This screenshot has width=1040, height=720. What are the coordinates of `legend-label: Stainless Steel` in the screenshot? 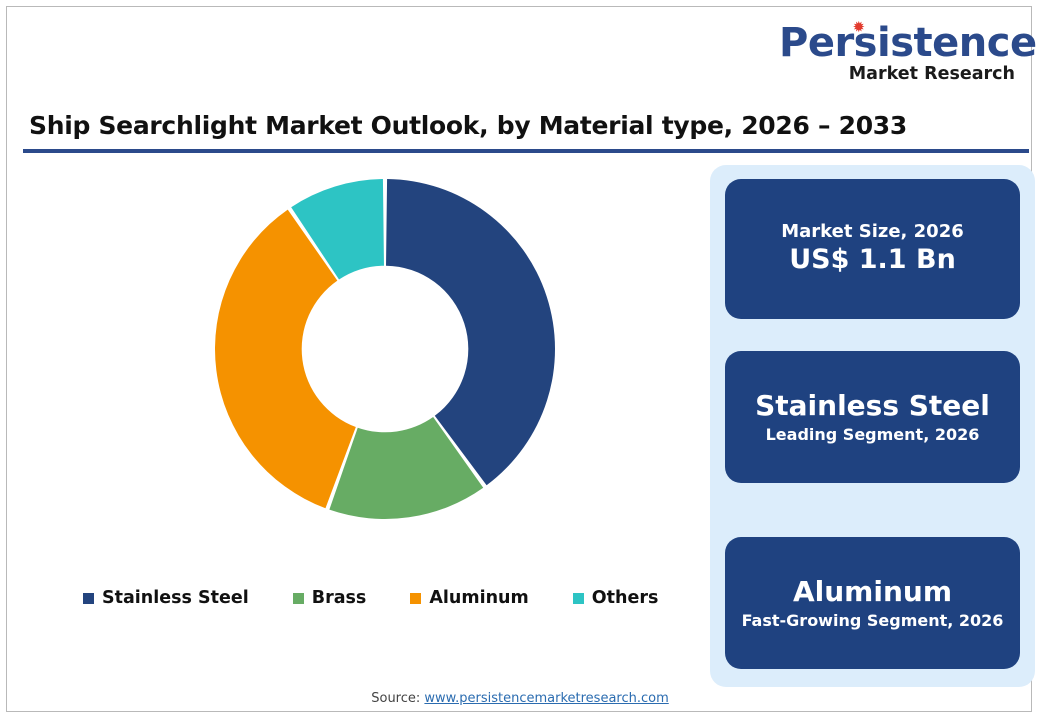 It's located at (175, 598).